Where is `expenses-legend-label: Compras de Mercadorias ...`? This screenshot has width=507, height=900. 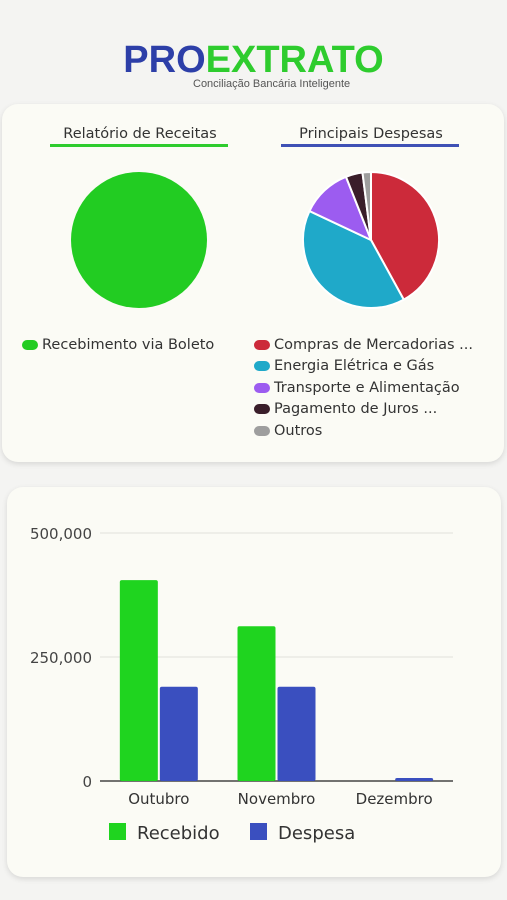 expenses-legend-label: Compras de Mercadorias ... is located at coordinates (373, 344).